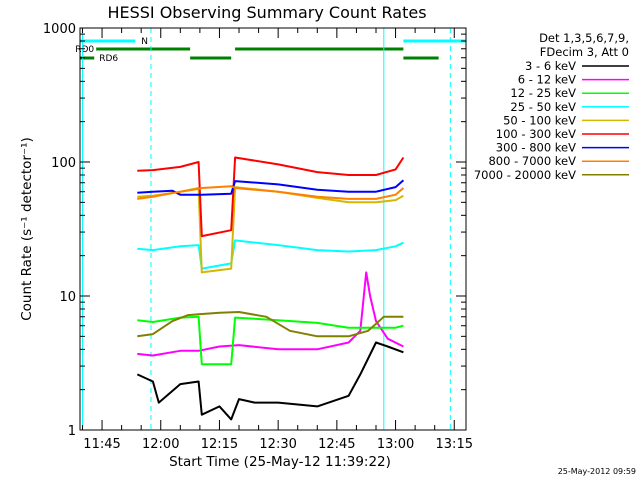 The image size is (640, 480). What do you see at coordinates (547, 80) in the screenshot?
I see `legend-label-6-12-kev: 6 - 12 keV` at bounding box center [547, 80].